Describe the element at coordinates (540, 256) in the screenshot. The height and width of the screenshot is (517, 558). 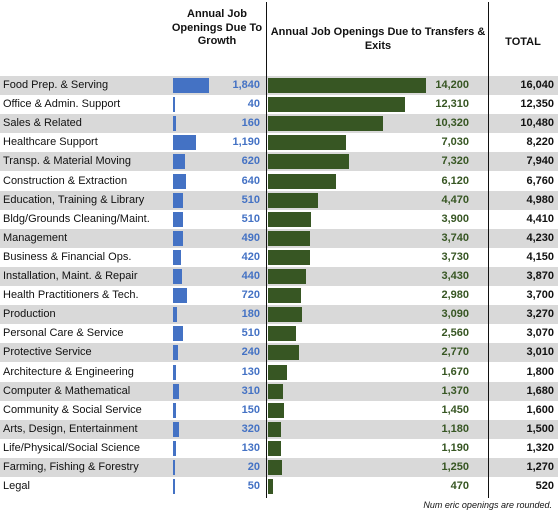
I see `total-value-label: 4,150` at that location.